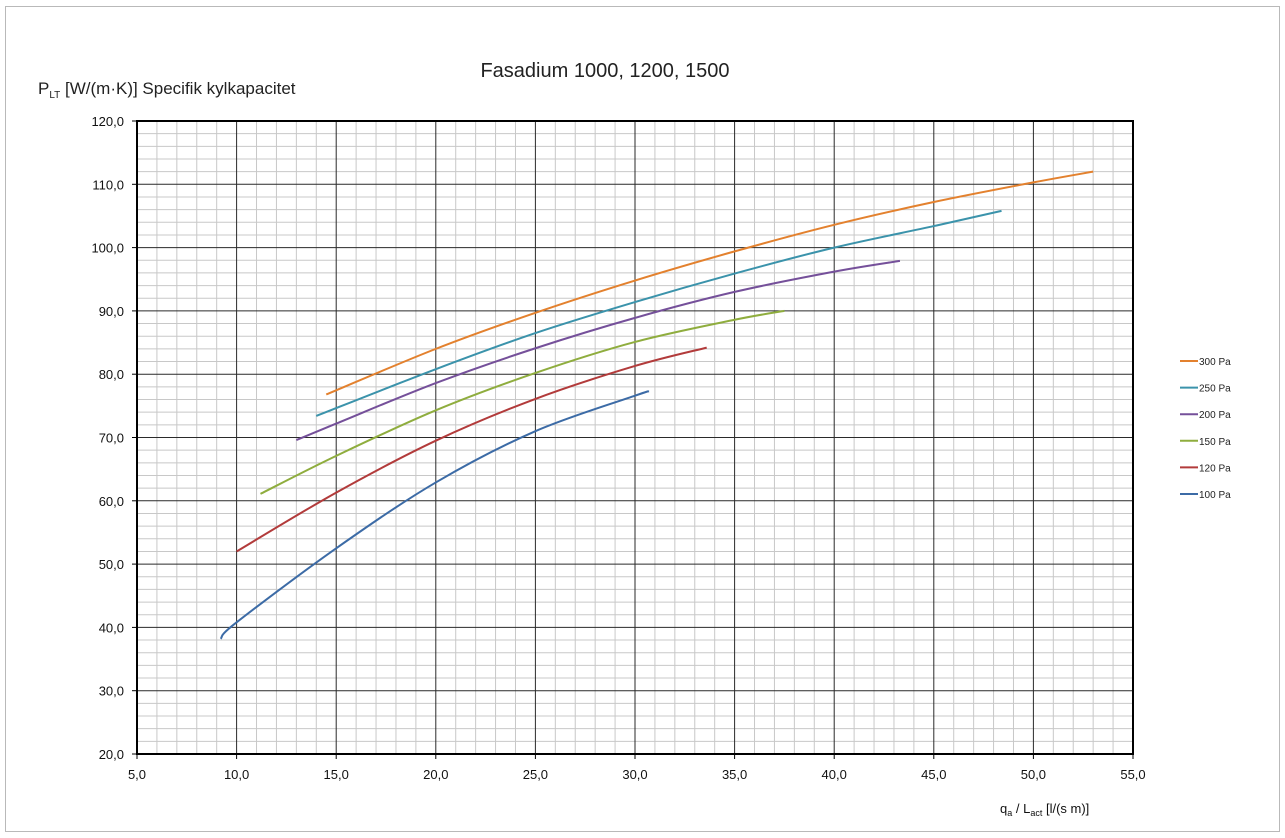 This screenshot has width=1285, height=838. I want to click on y-tick-label: 100,0, so click(107, 248).